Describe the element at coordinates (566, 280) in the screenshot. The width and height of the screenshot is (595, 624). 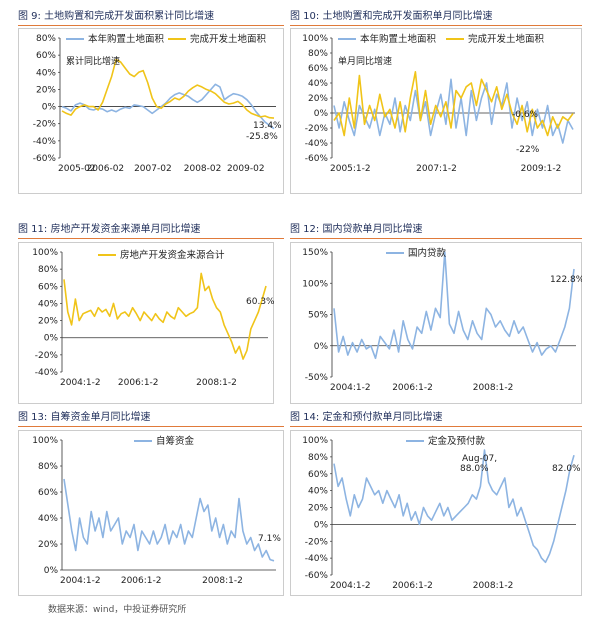
I see `annotation-label: 122.8%` at that location.